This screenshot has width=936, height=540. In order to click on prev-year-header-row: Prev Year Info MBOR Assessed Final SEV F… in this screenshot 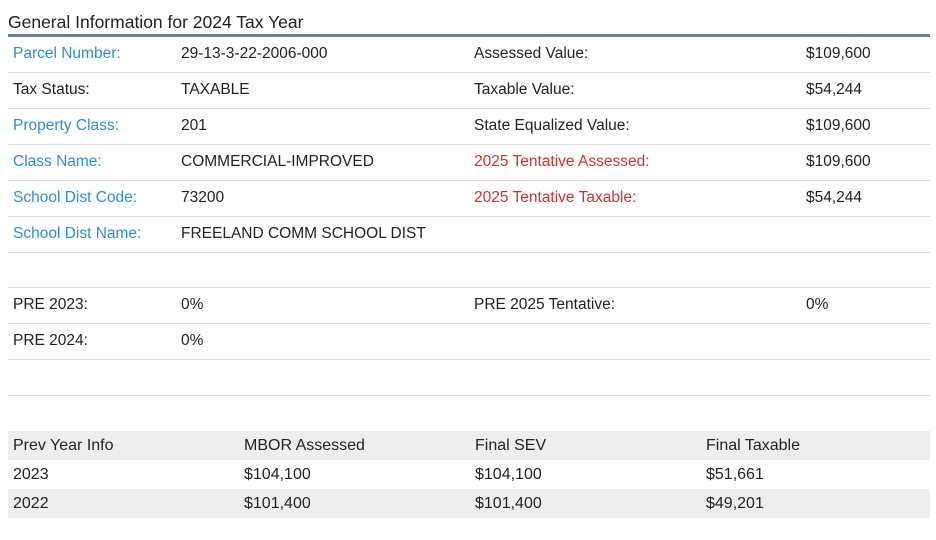, I will do `click(469, 445)`.